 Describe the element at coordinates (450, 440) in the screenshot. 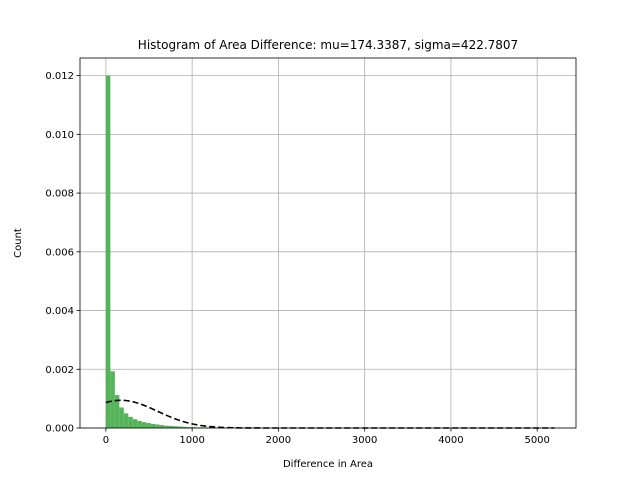

I see `x-tick-label: 4000` at that location.